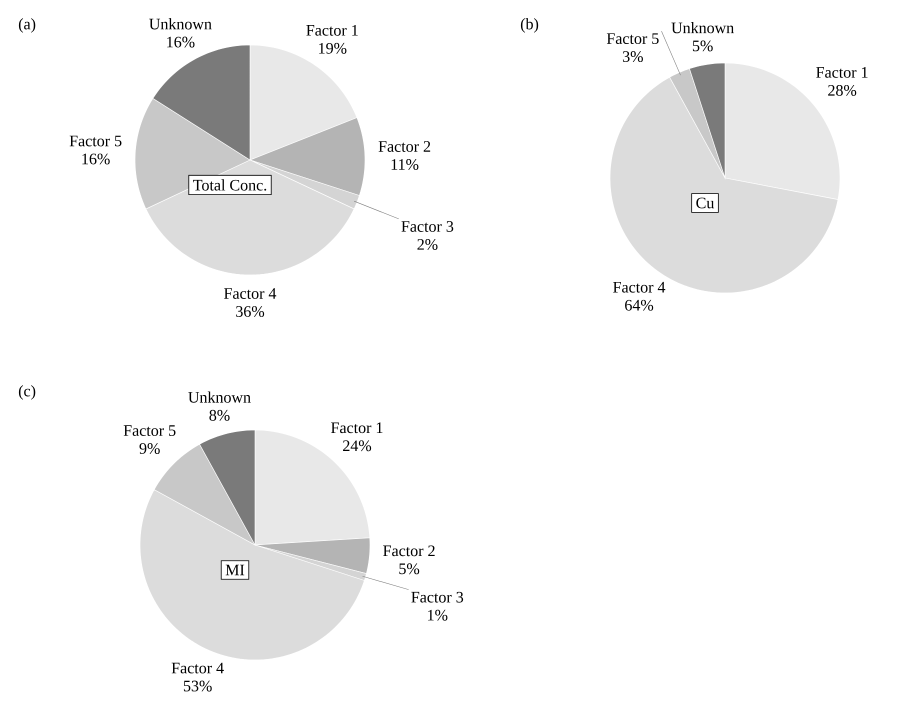 This screenshot has width=922, height=712. I want to click on data-label: 64%, so click(639, 305).